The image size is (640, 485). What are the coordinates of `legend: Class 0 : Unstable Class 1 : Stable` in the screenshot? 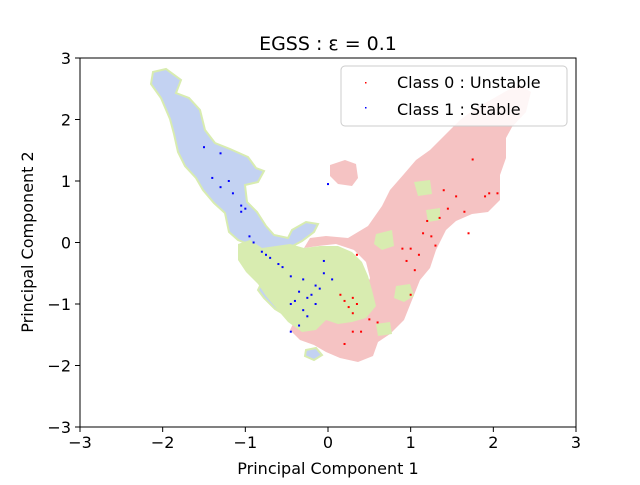 It's located at (454, 96).